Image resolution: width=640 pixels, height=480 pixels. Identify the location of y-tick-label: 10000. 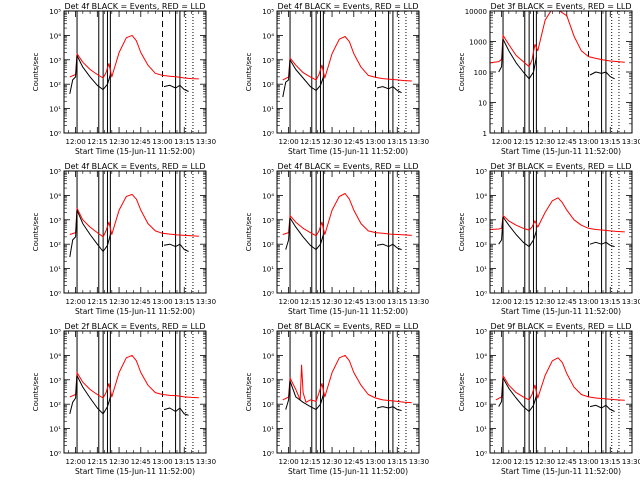
(476, 12).